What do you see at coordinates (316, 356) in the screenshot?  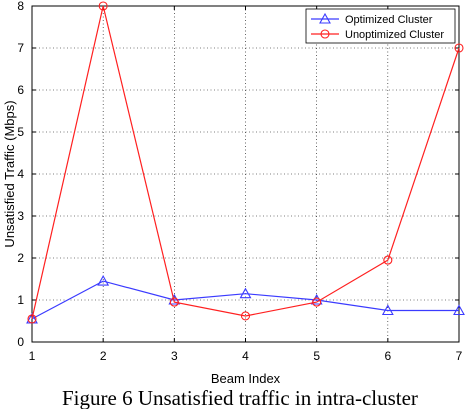 I see `x-tick-label: 5` at bounding box center [316, 356].